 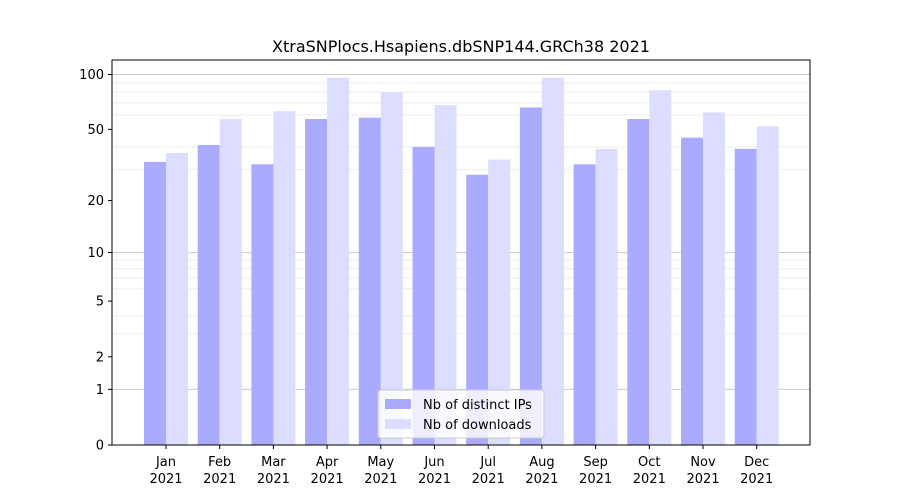 I want to click on x-tick-label-month: Apr, so click(x=327, y=462).